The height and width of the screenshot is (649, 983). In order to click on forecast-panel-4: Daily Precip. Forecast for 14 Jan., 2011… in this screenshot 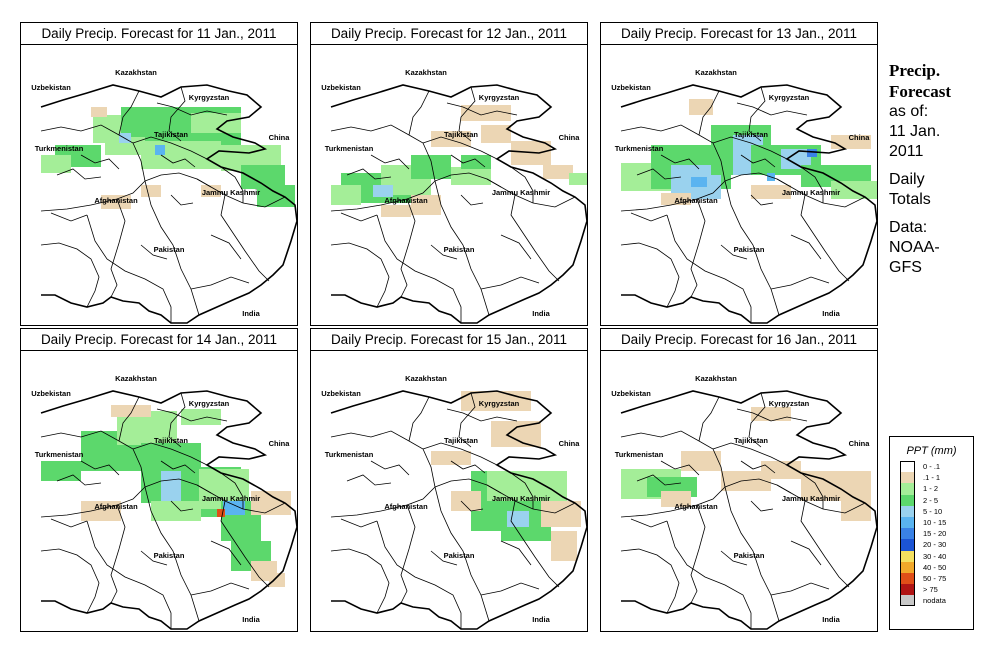, I will do `click(159, 480)`.